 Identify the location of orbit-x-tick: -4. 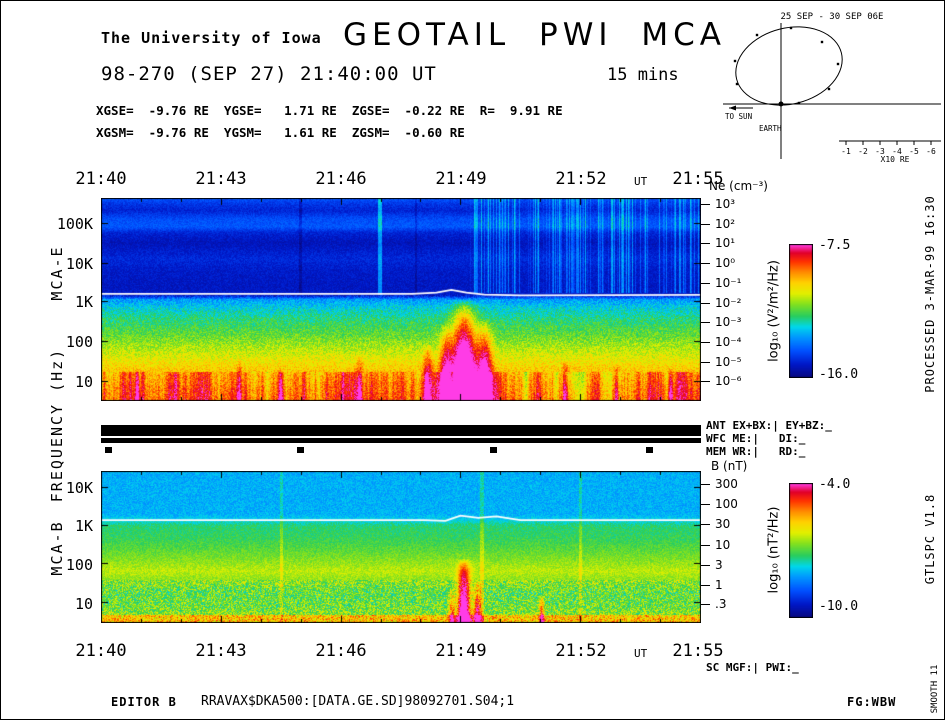
(897, 151).